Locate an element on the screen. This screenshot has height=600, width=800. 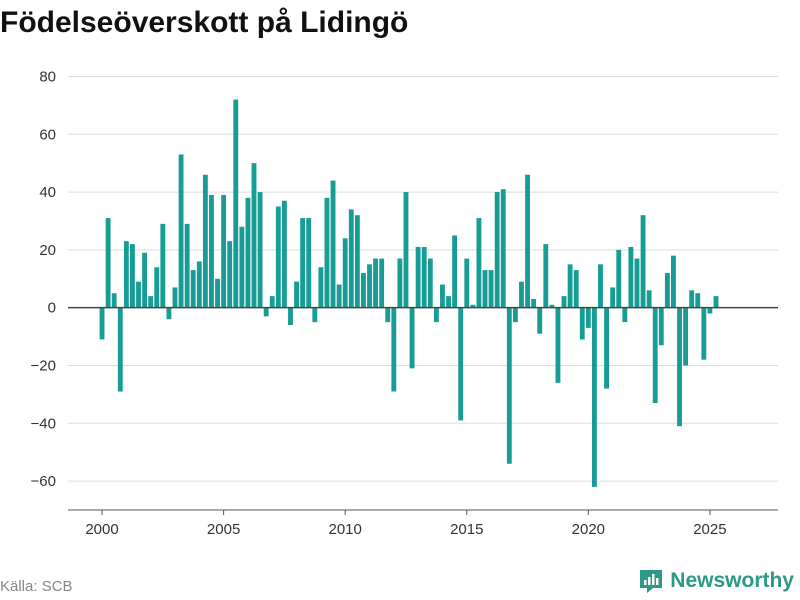
x-tick-label: 2020 is located at coordinates (588, 529).